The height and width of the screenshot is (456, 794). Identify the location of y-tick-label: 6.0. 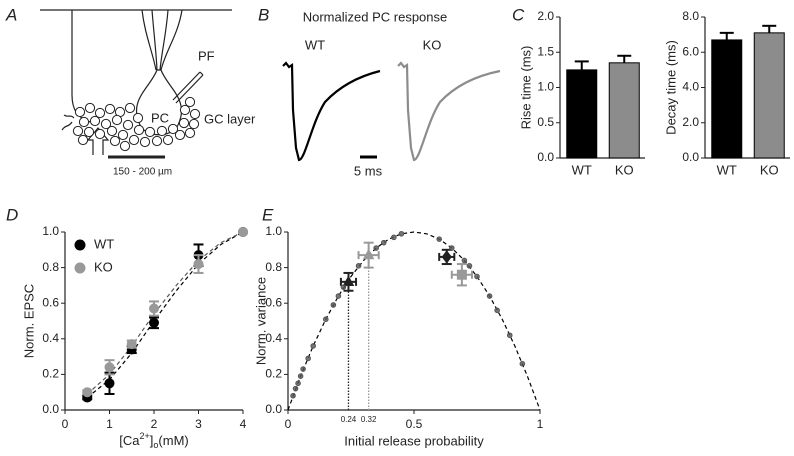
(690, 51).